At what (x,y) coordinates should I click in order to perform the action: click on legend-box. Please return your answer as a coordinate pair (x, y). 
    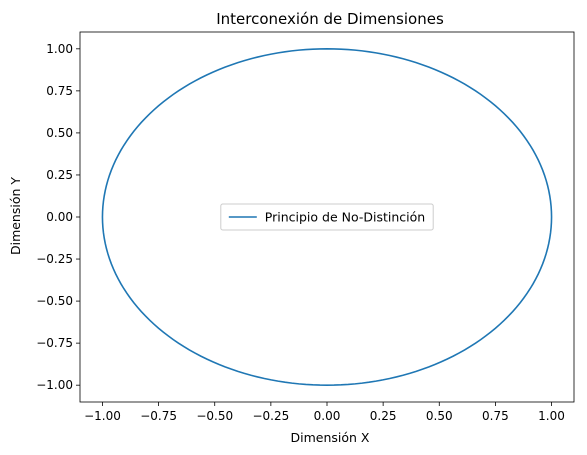
    Looking at the image, I should click on (327, 217).